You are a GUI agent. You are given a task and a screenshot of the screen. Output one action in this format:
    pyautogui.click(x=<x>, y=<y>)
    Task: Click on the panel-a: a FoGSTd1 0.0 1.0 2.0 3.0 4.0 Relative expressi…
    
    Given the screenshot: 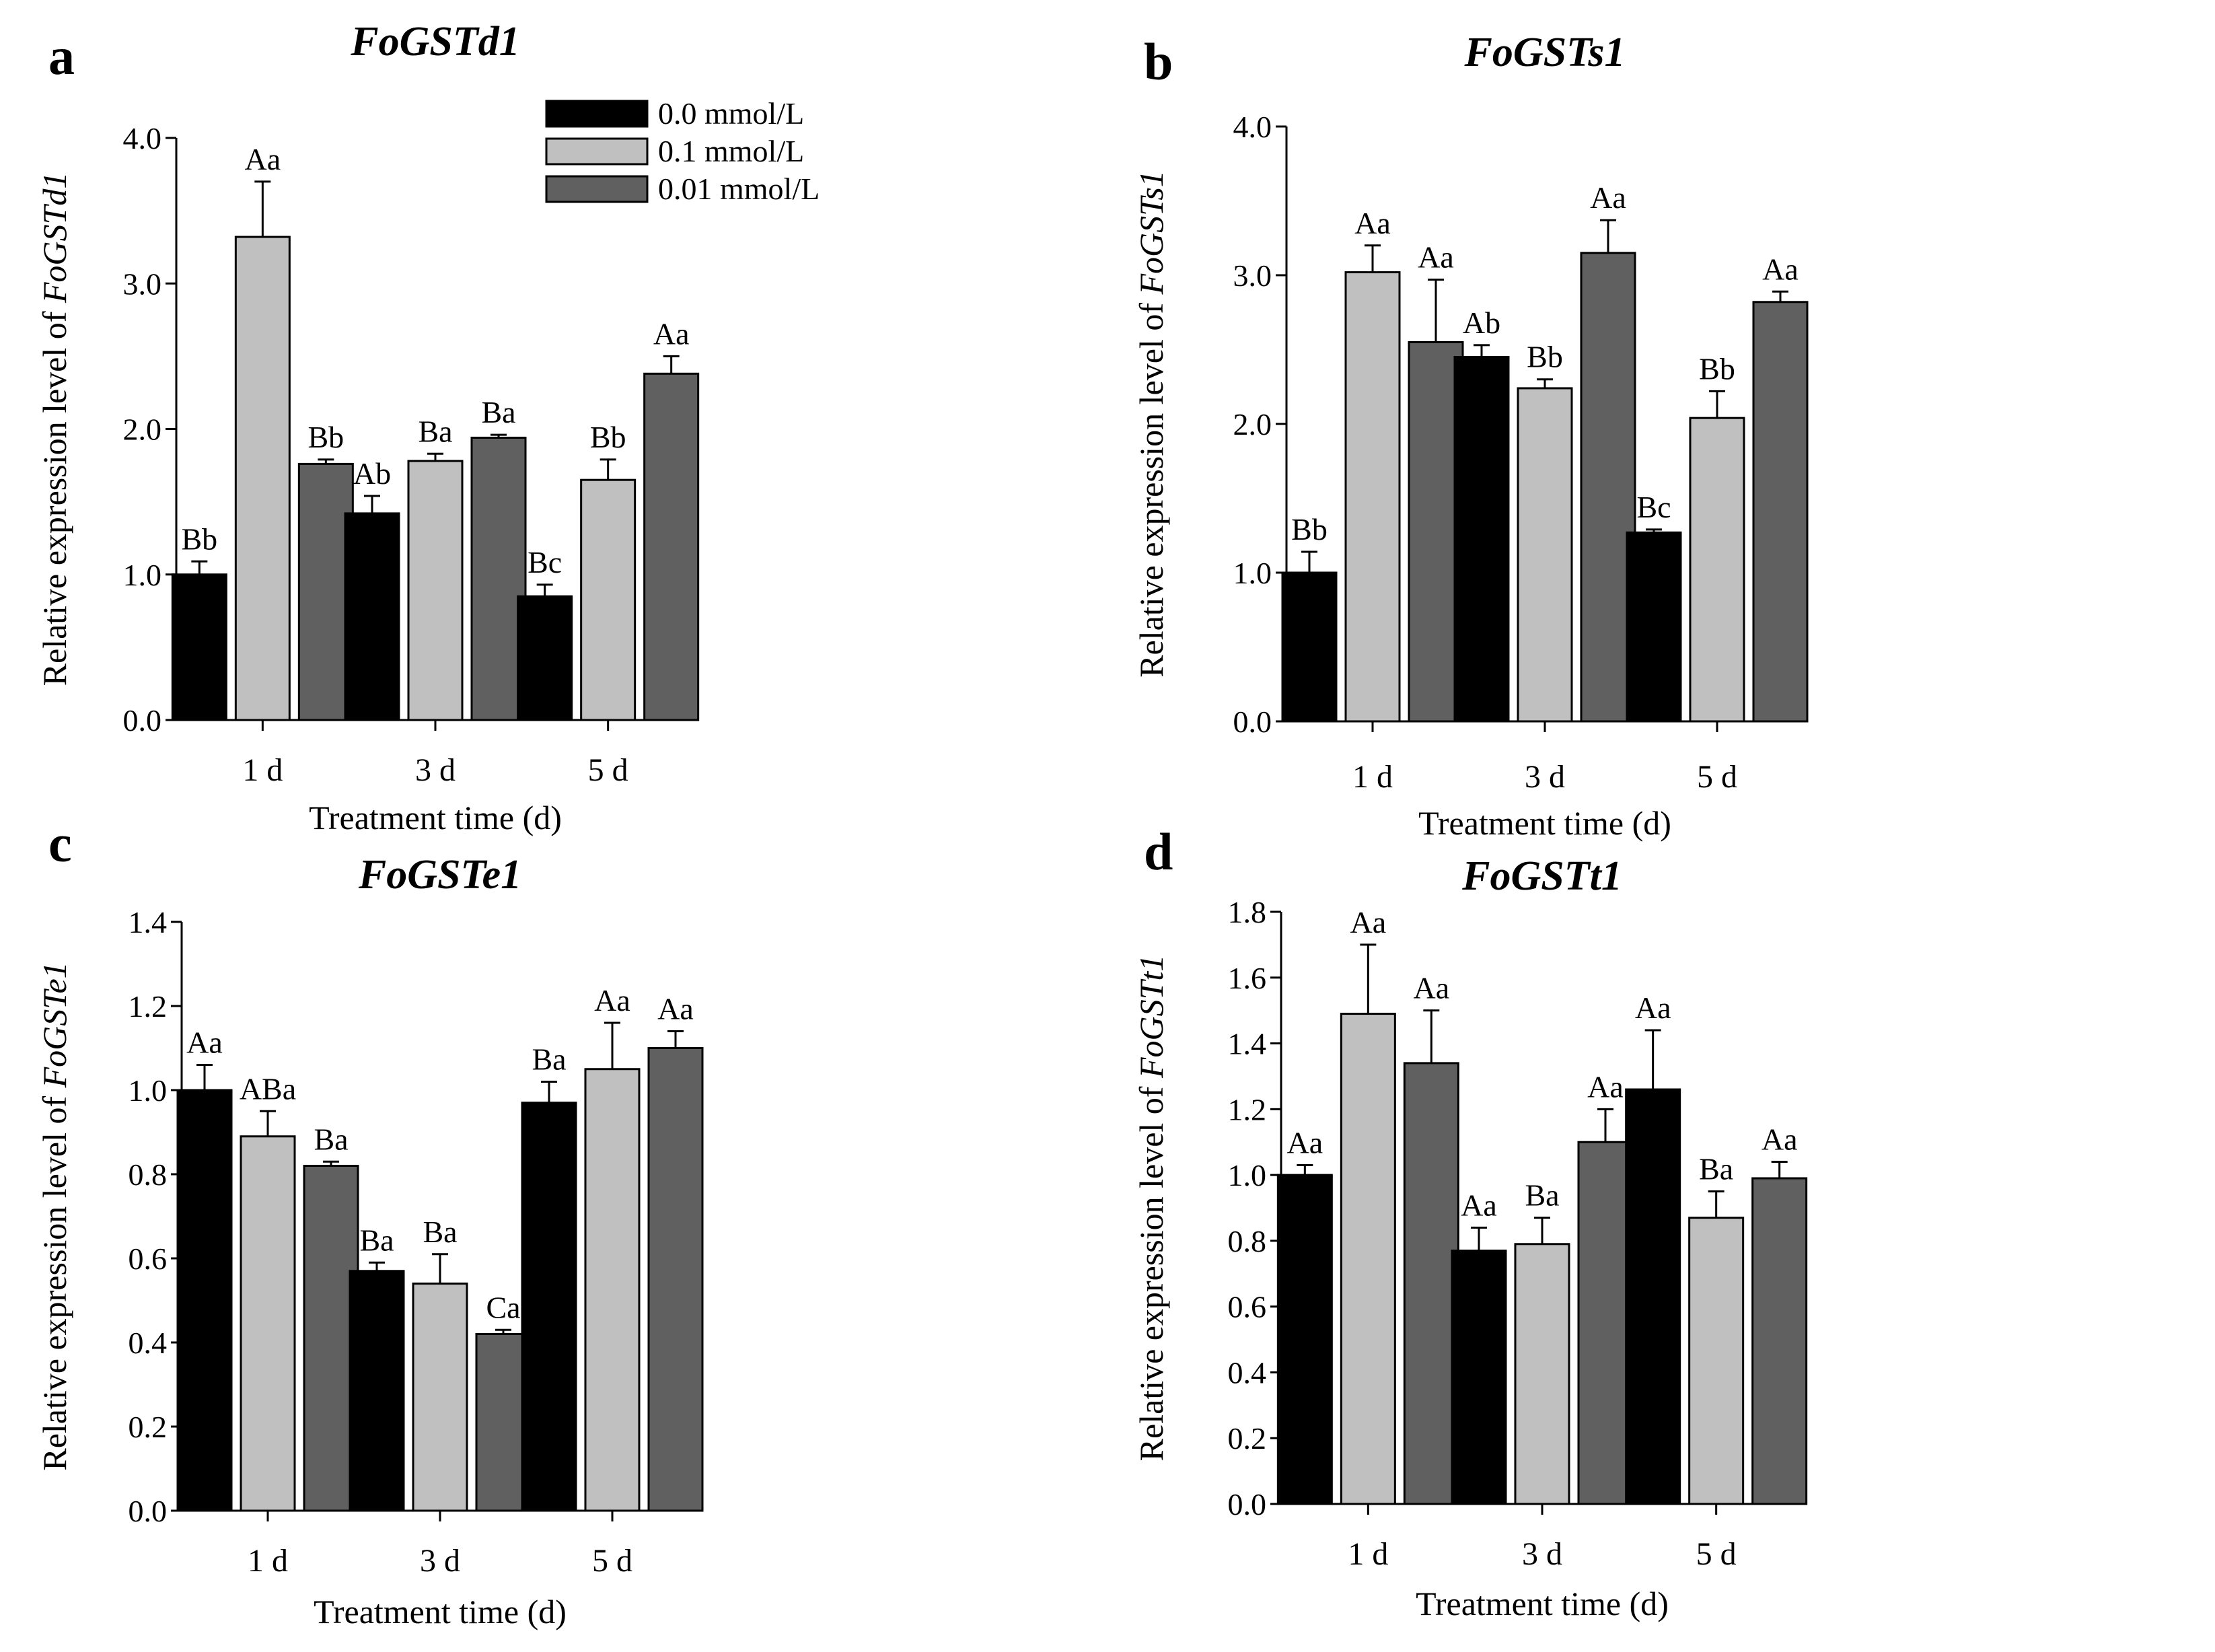 What is the action you would take?
    pyautogui.click(x=368, y=427)
    